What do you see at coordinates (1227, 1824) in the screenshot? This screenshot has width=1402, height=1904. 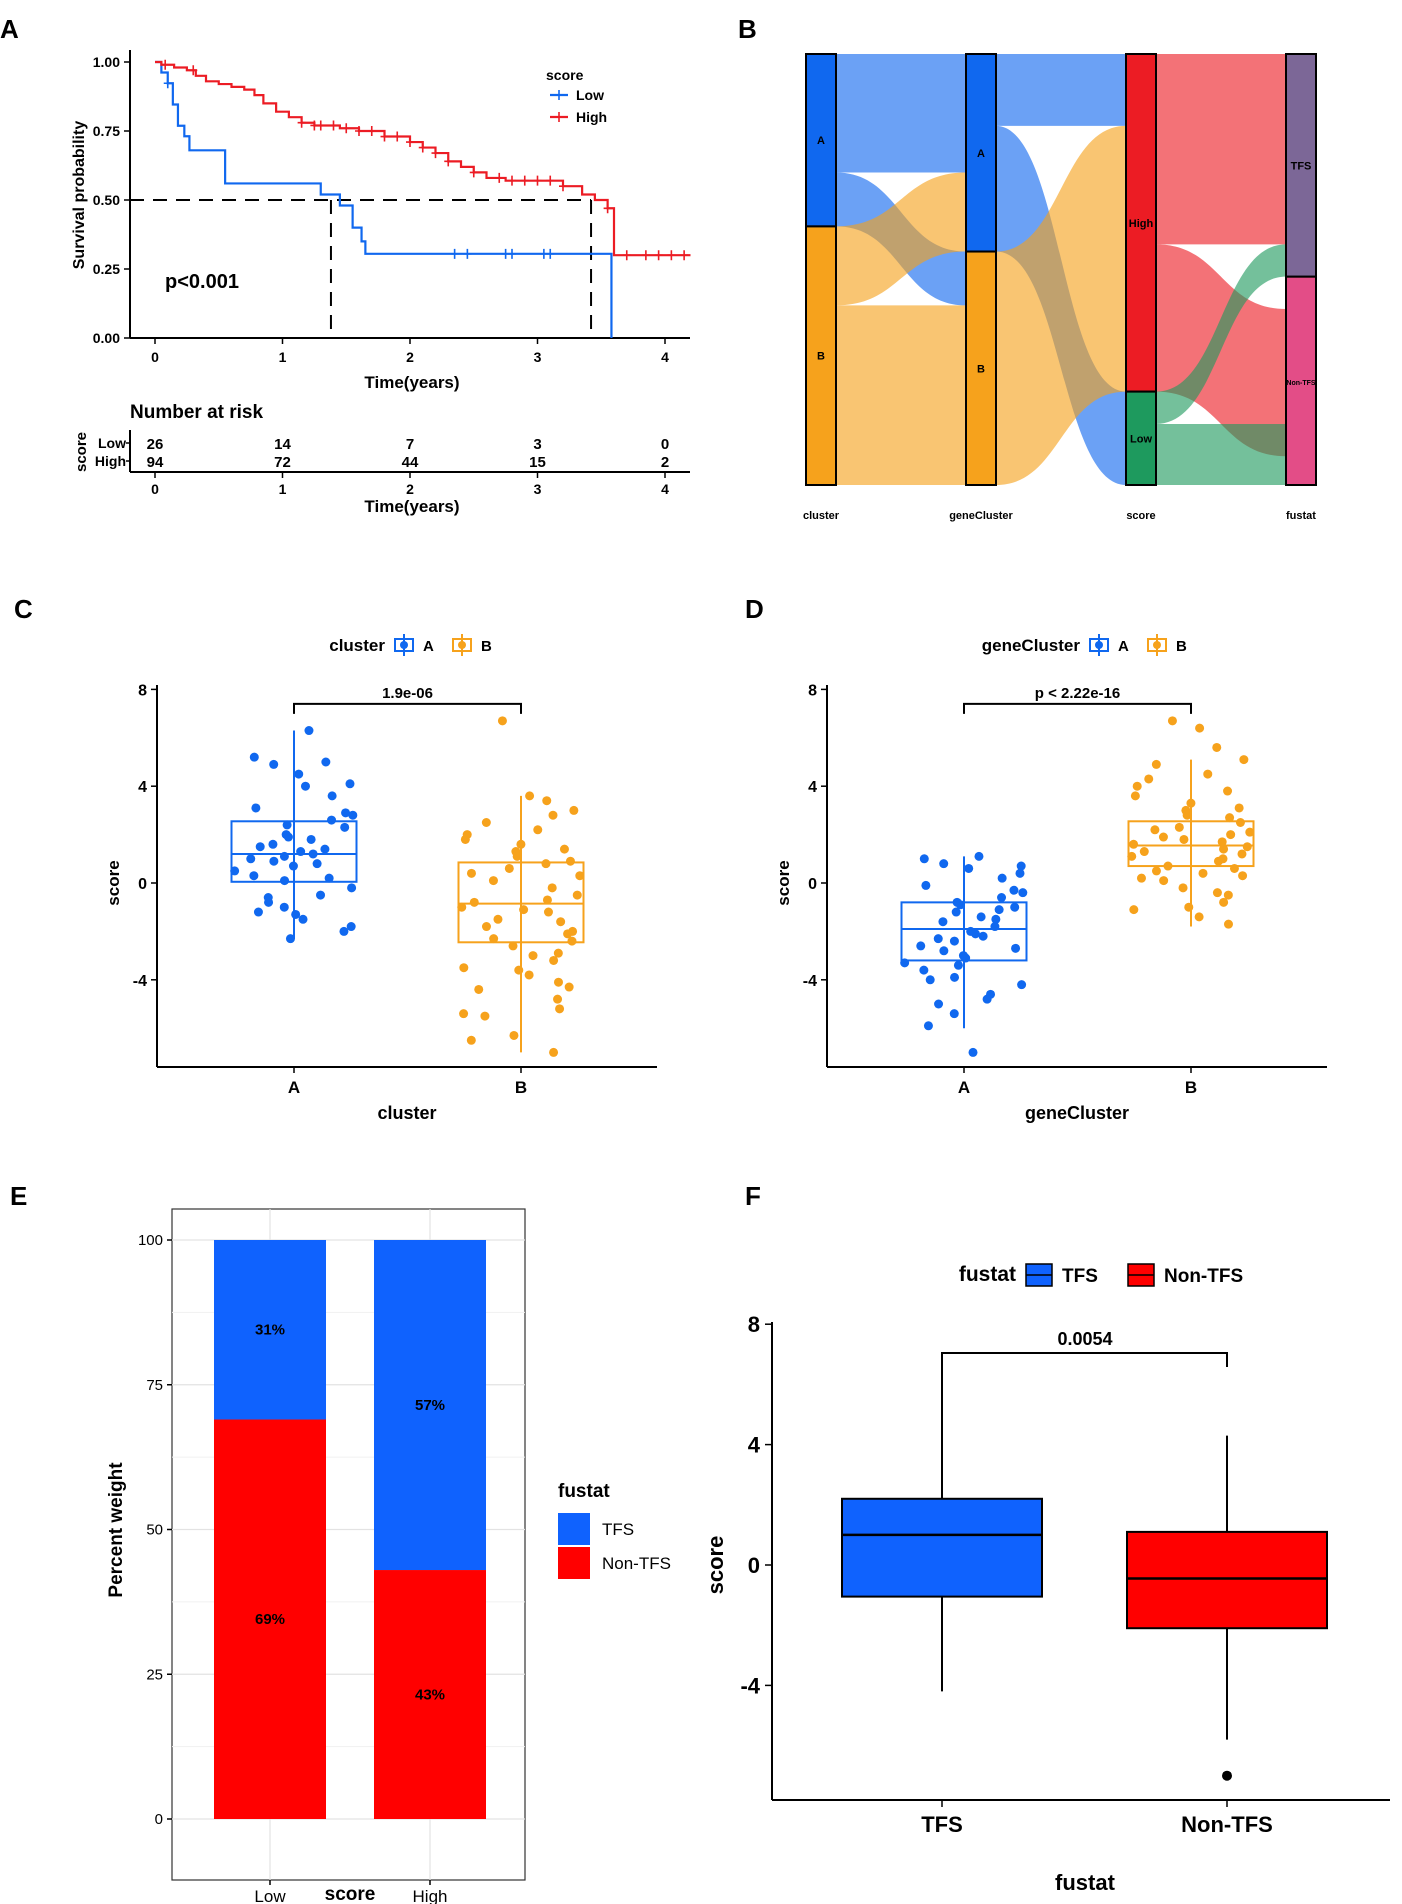 I see `x-tick-label: Non-TFS` at bounding box center [1227, 1824].